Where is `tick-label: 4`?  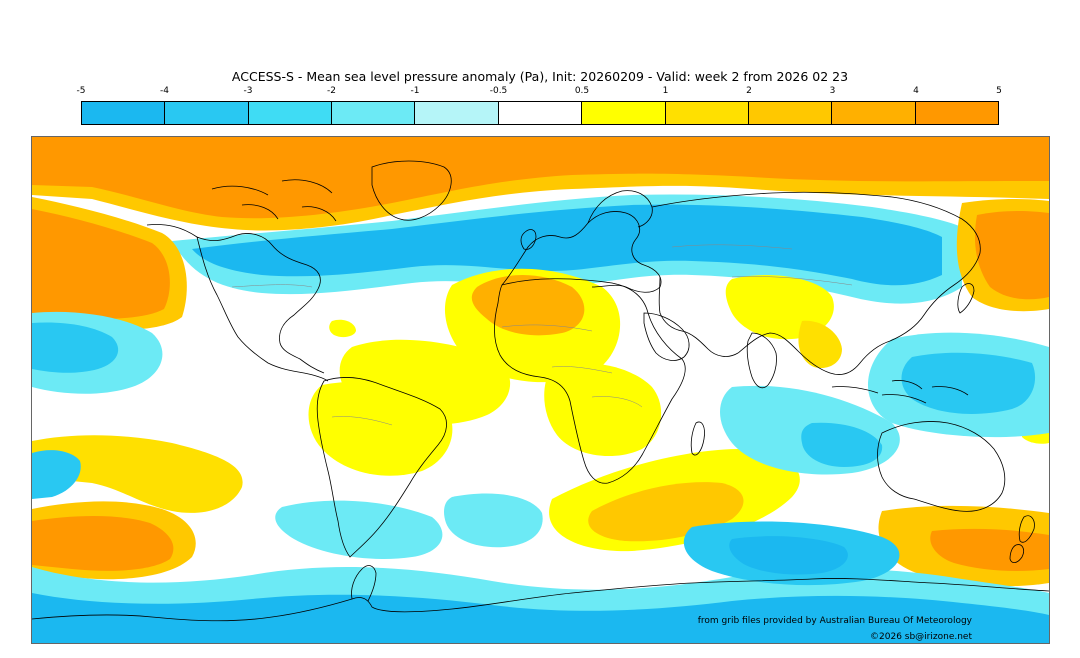 tick-label: 4 is located at coordinates (916, 91).